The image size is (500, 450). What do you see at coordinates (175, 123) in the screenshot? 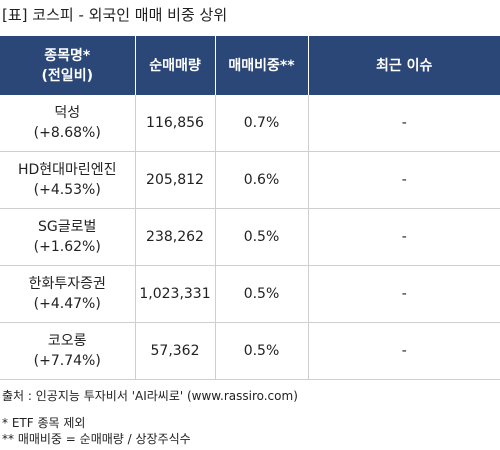
I see `net-volume-cell: 116,856` at bounding box center [175, 123].